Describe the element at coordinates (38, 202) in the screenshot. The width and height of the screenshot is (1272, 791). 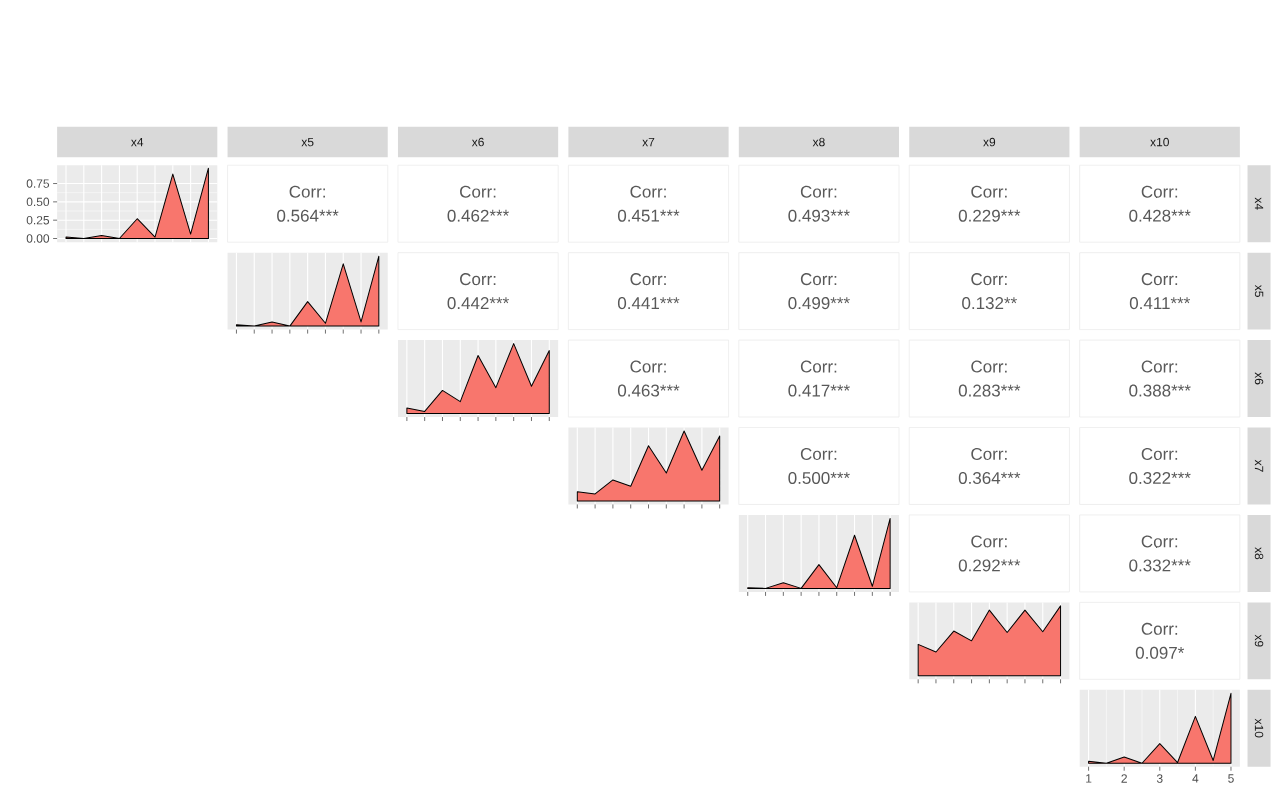
I see `y-tick-label: 0.50` at that location.